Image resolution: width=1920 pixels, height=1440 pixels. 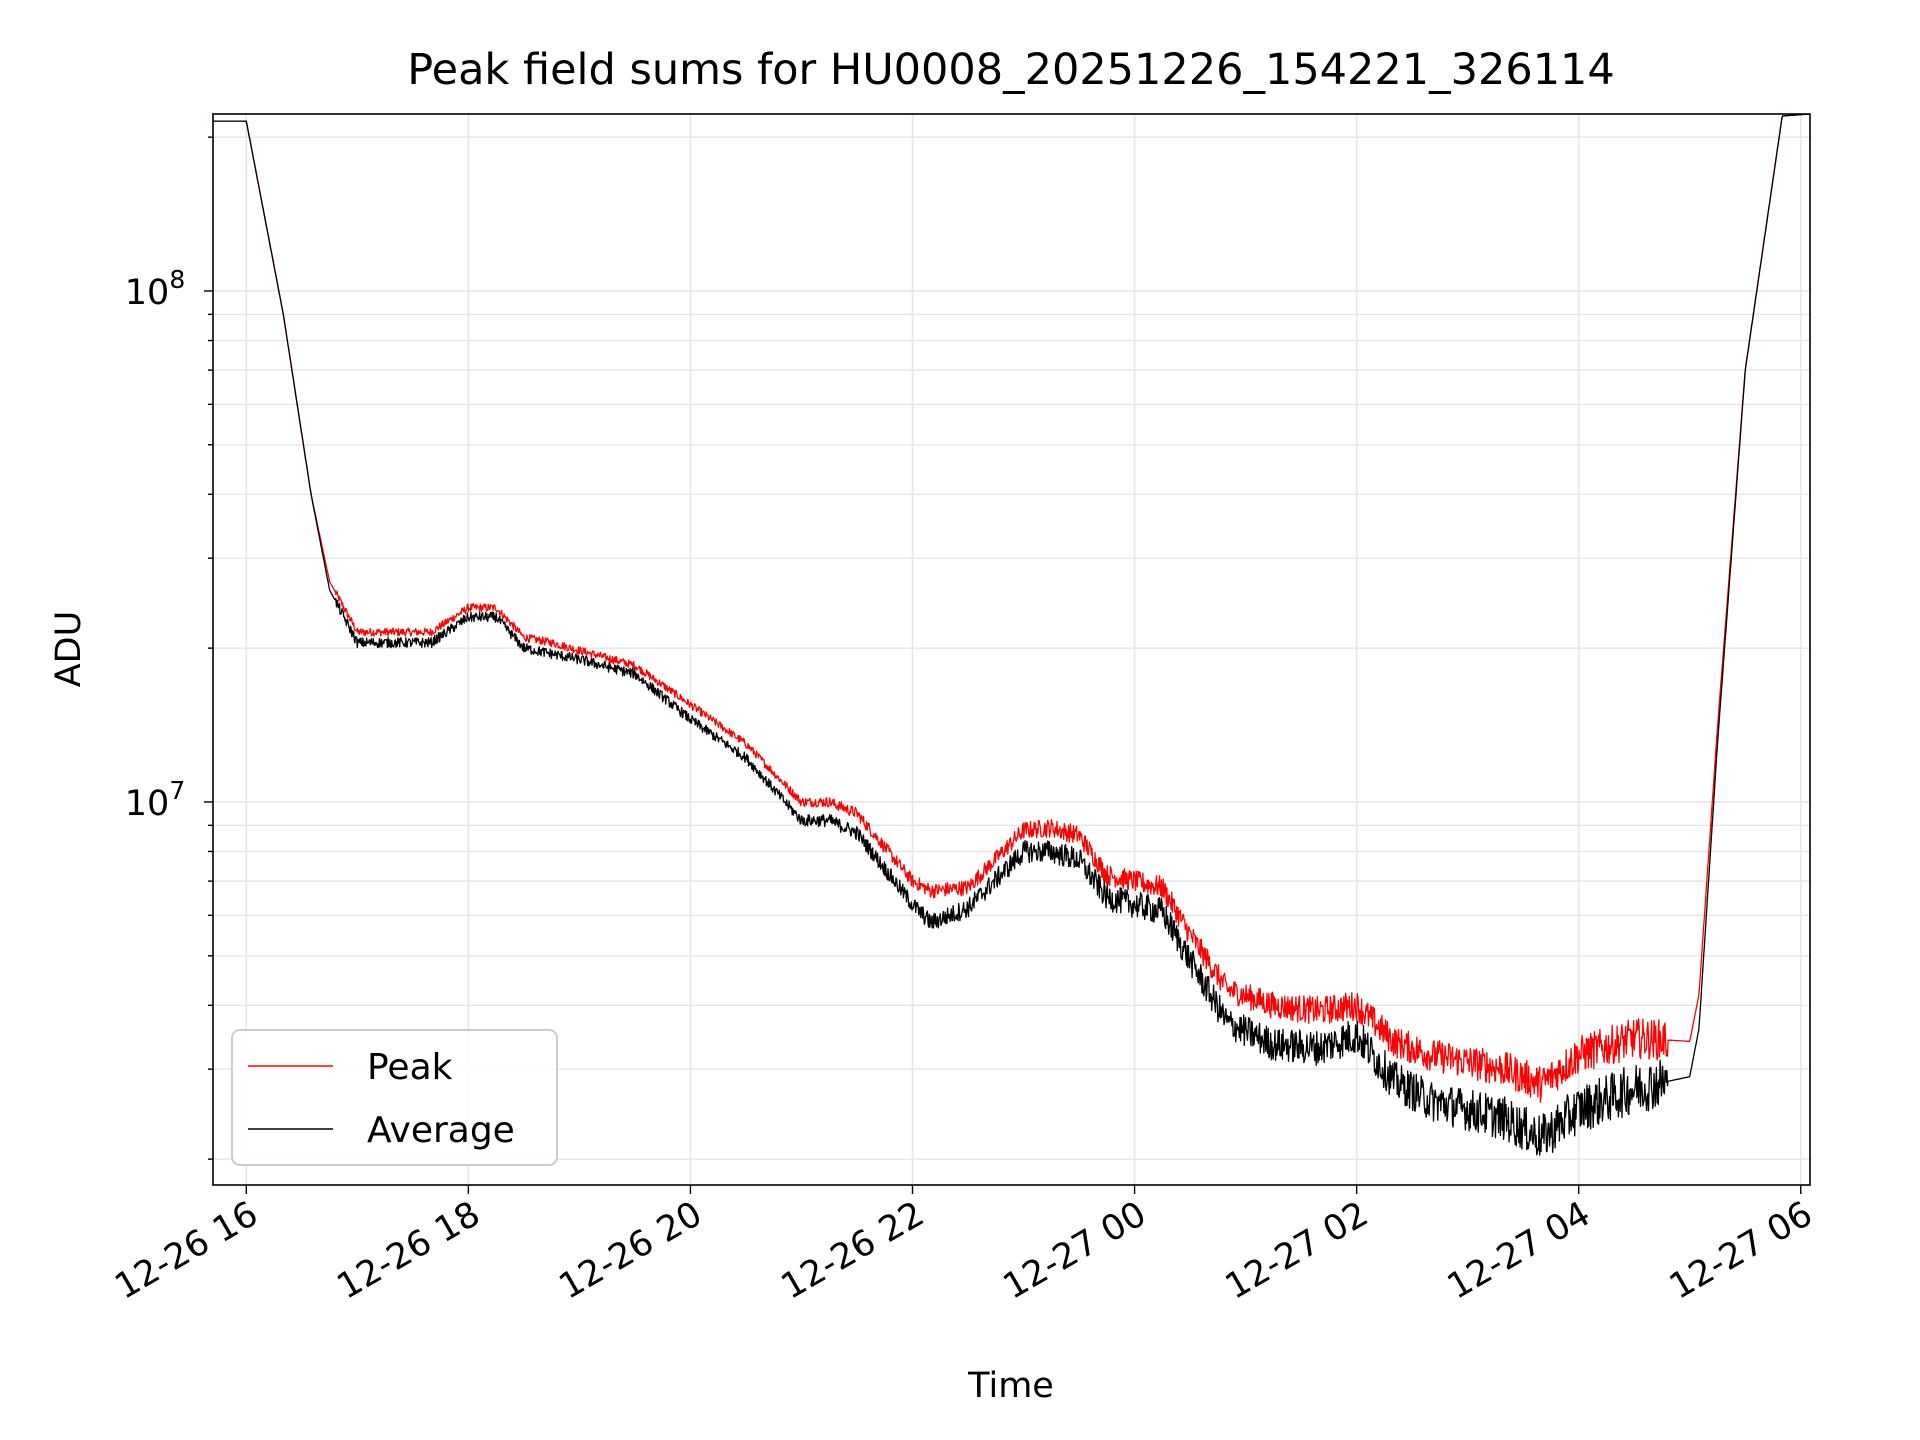 I want to click on y-axis-label: ADU, so click(x=69, y=649).